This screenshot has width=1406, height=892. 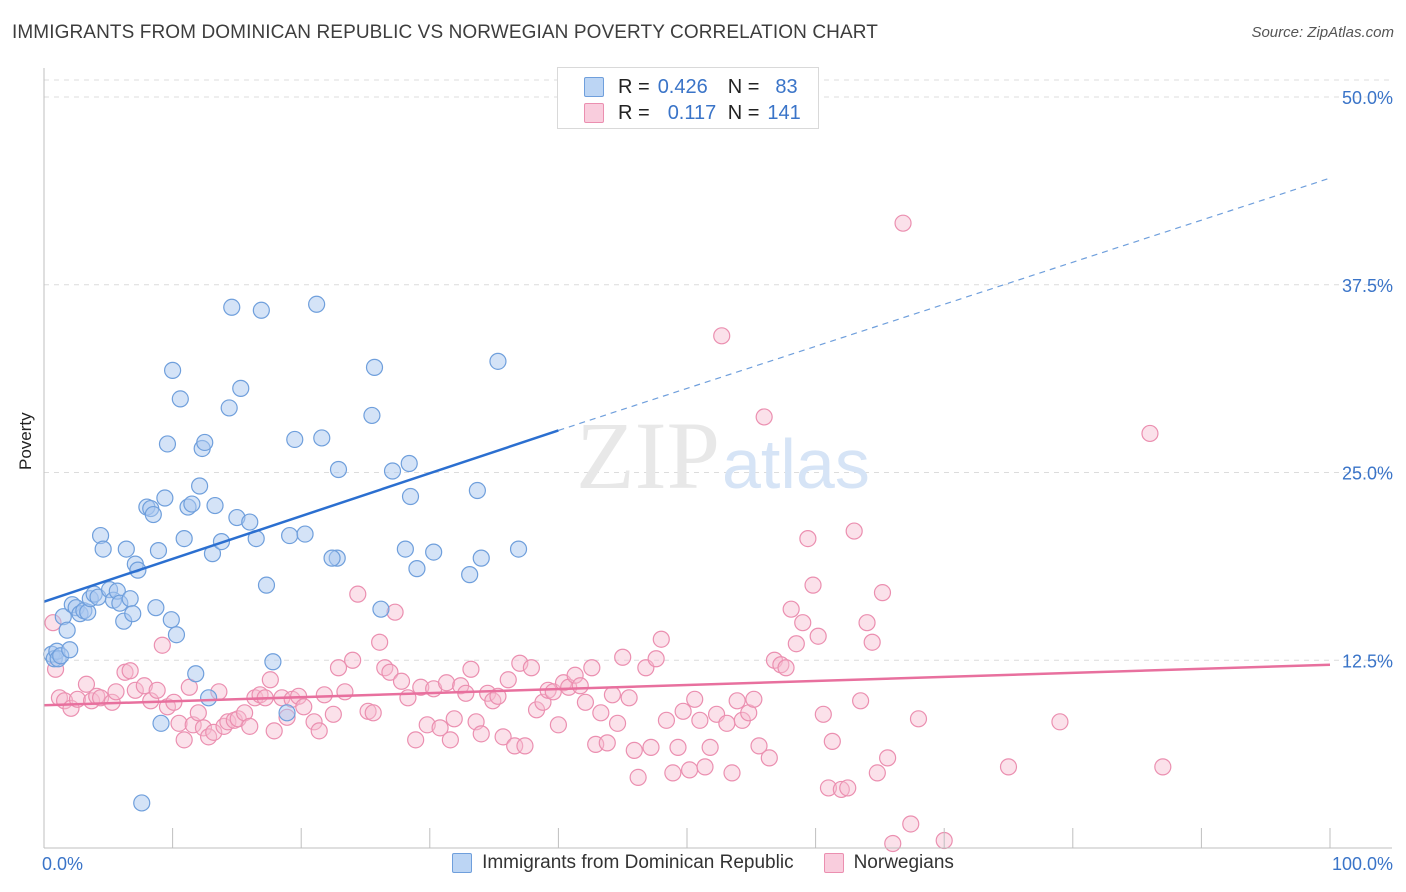 What do you see at coordinates (687, 685) in the screenshot?
I see `norwegian-trend-line` at bounding box center [687, 685].